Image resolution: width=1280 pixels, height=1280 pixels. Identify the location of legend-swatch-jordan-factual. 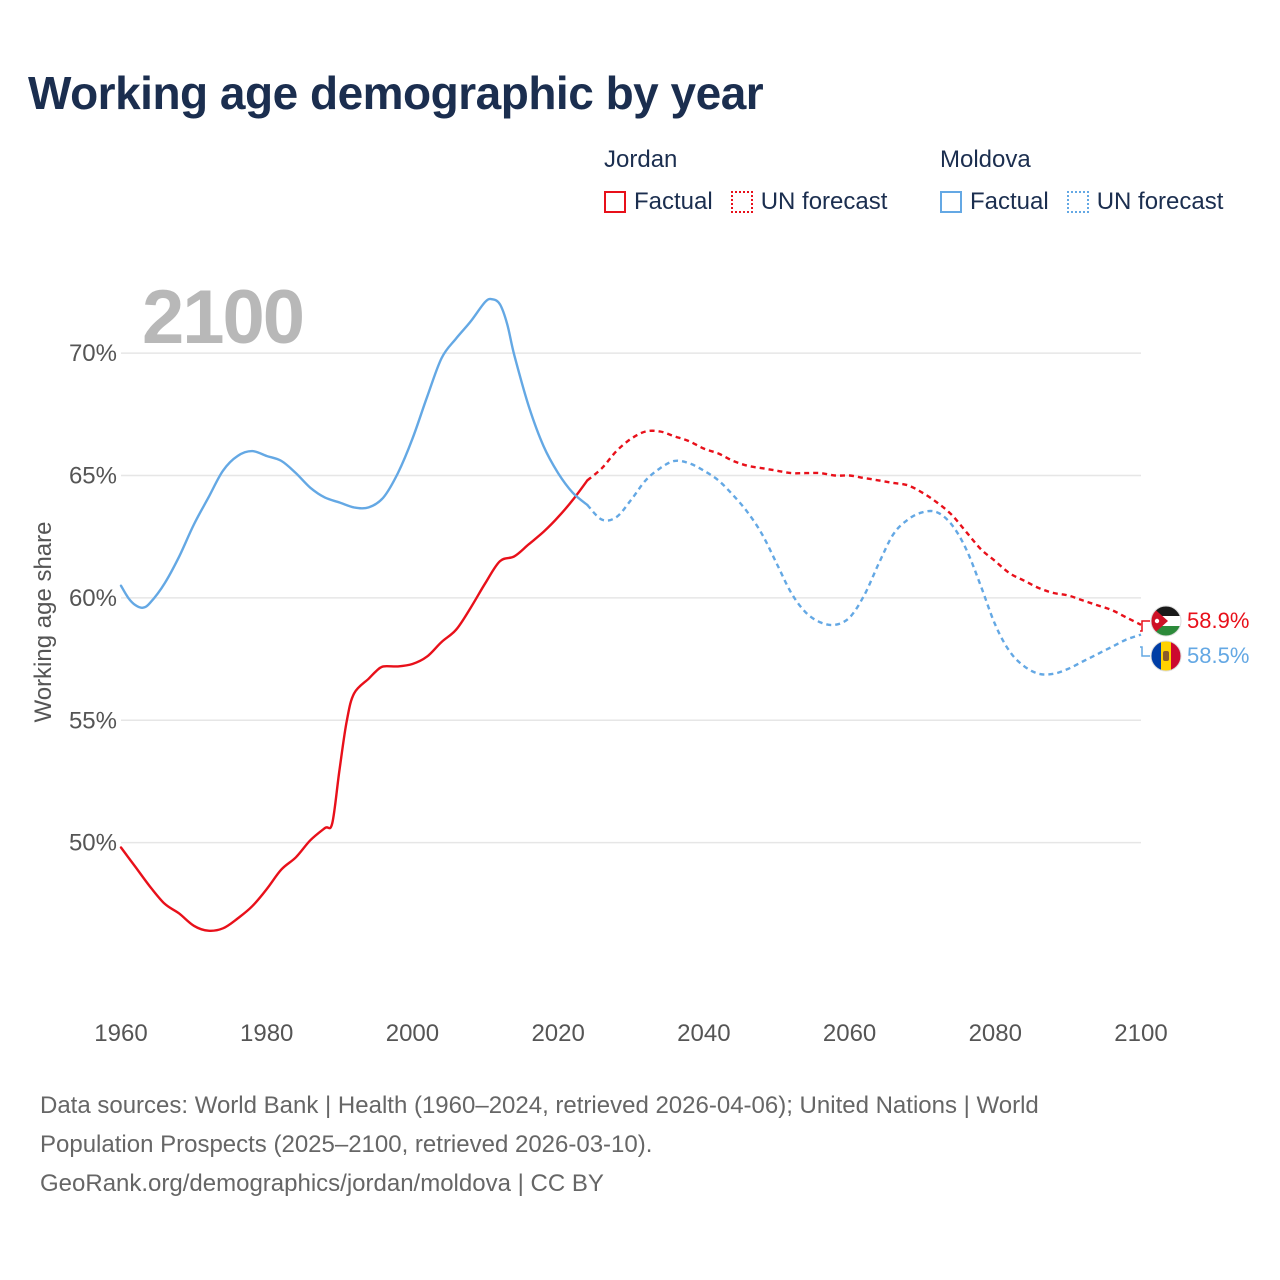
(615, 202).